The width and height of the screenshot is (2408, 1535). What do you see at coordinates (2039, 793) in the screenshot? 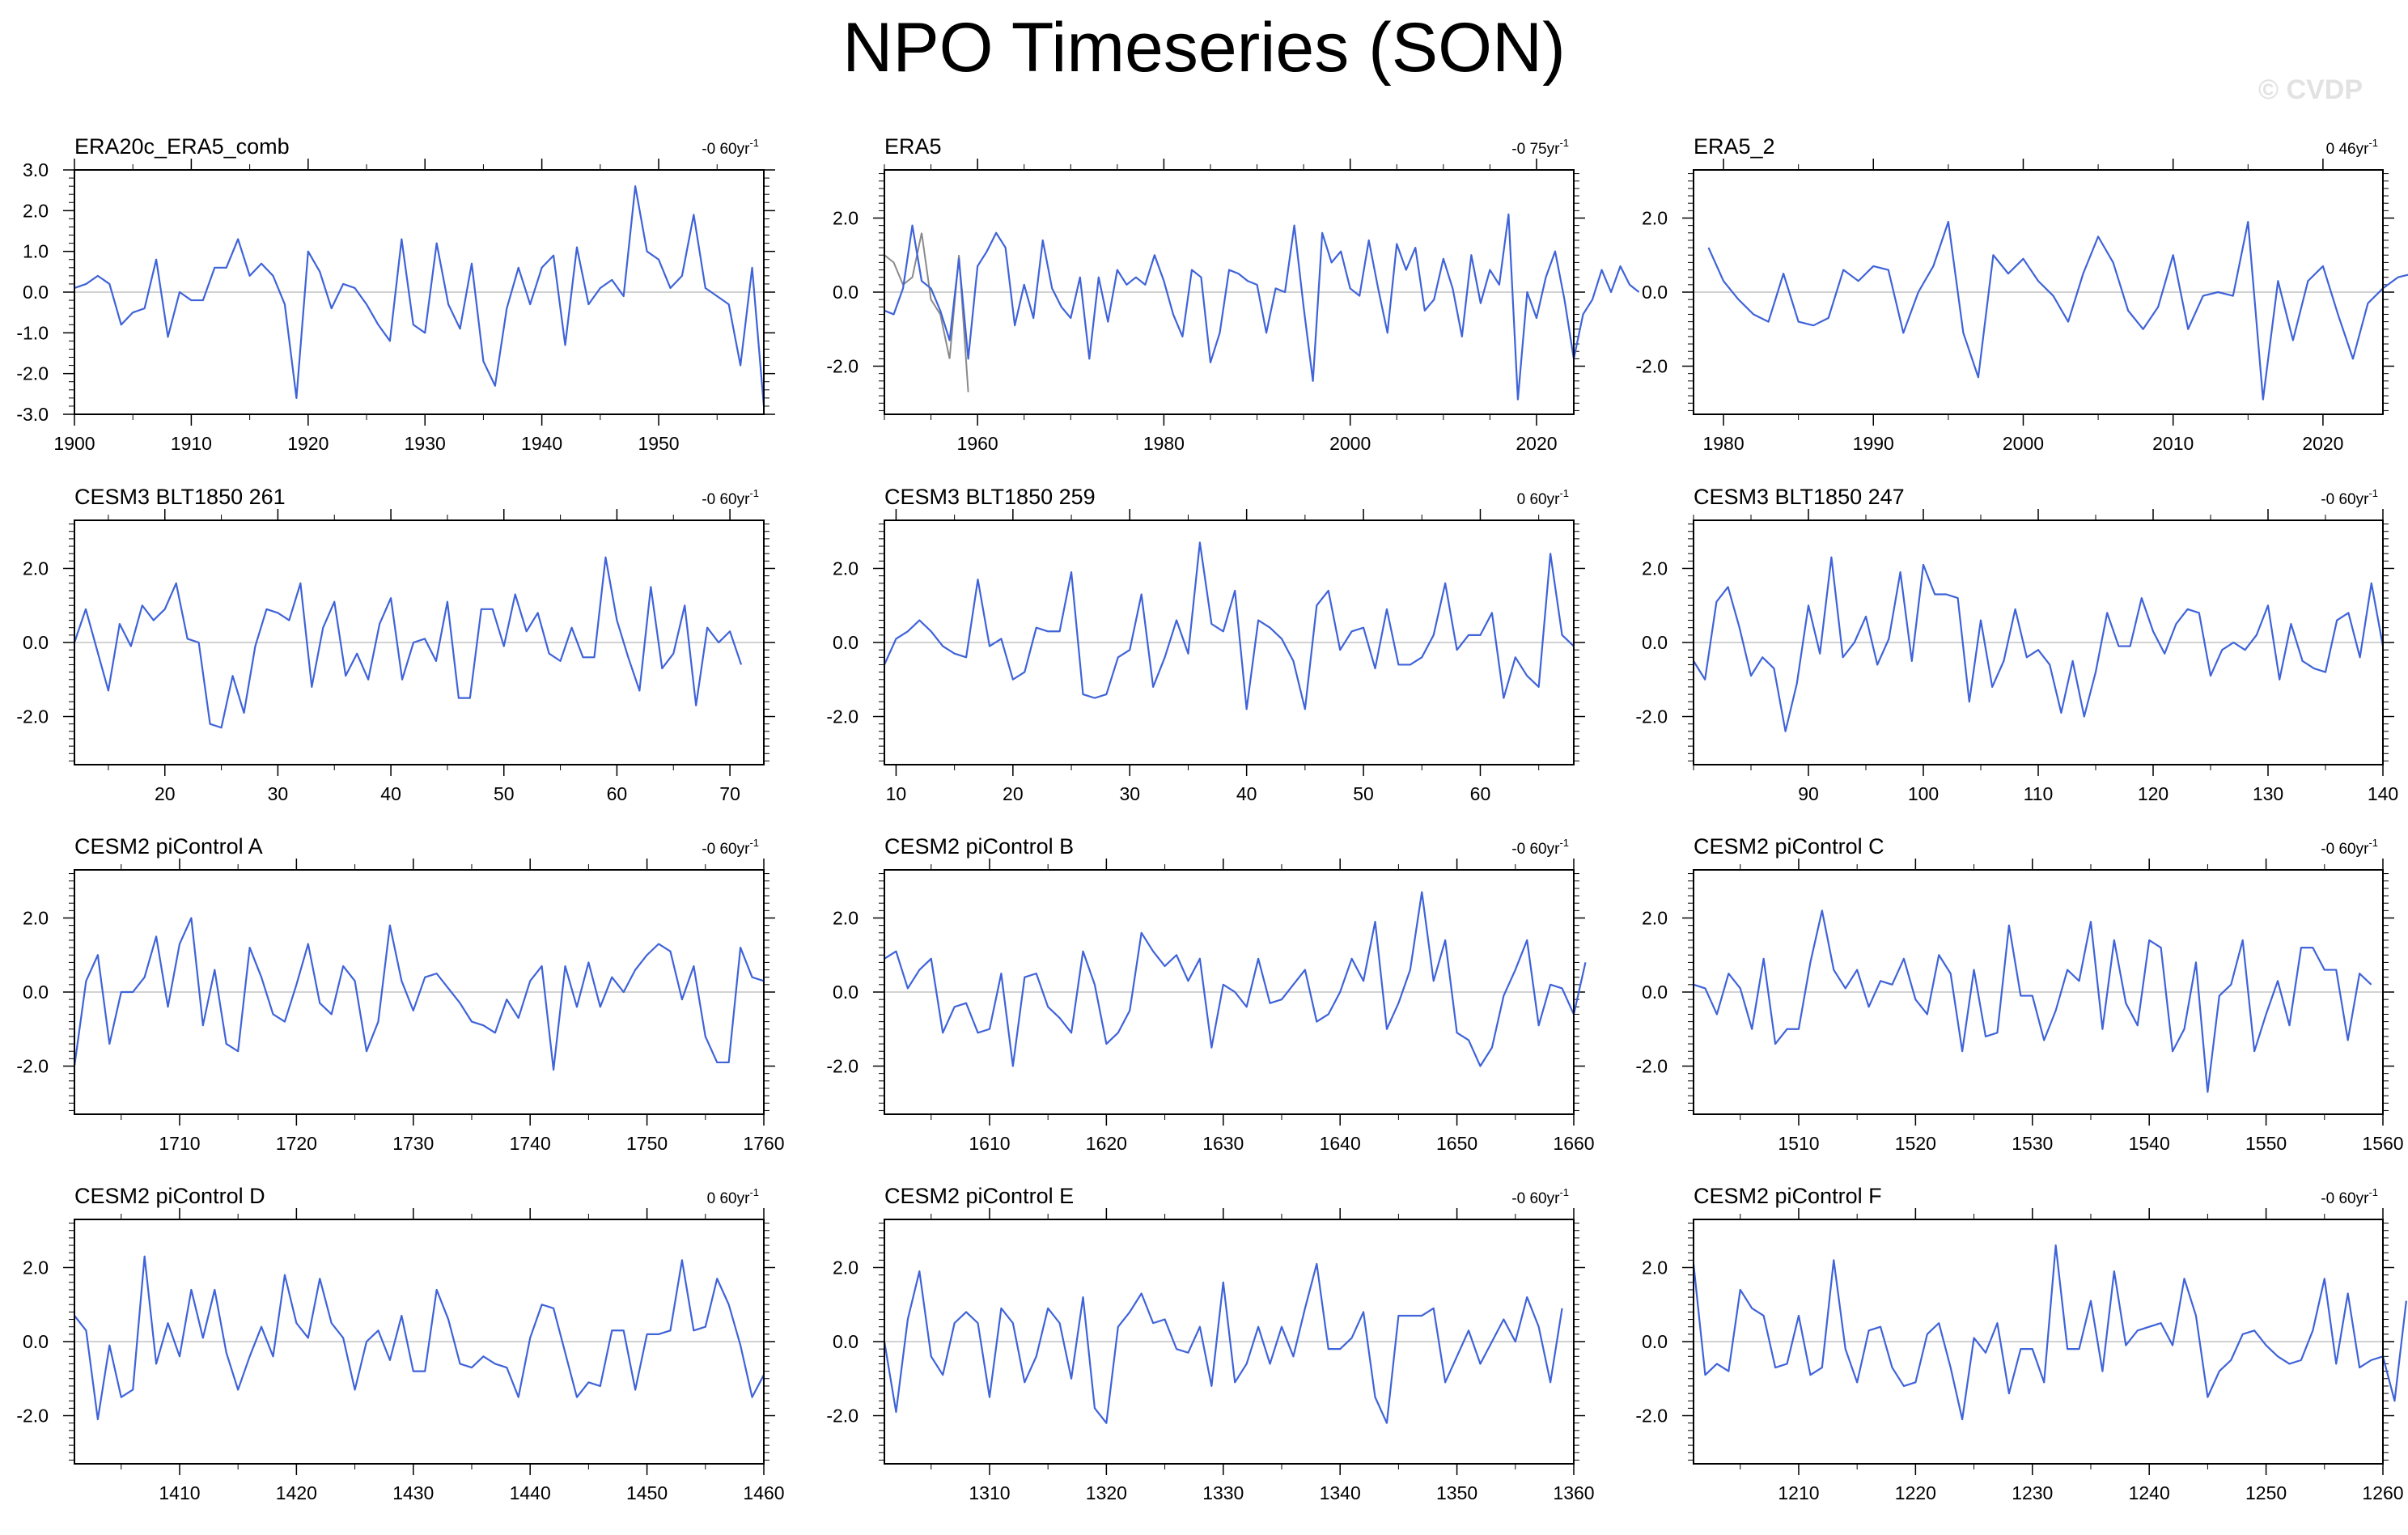
I see `x-tick-label: 110` at bounding box center [2039, 793].